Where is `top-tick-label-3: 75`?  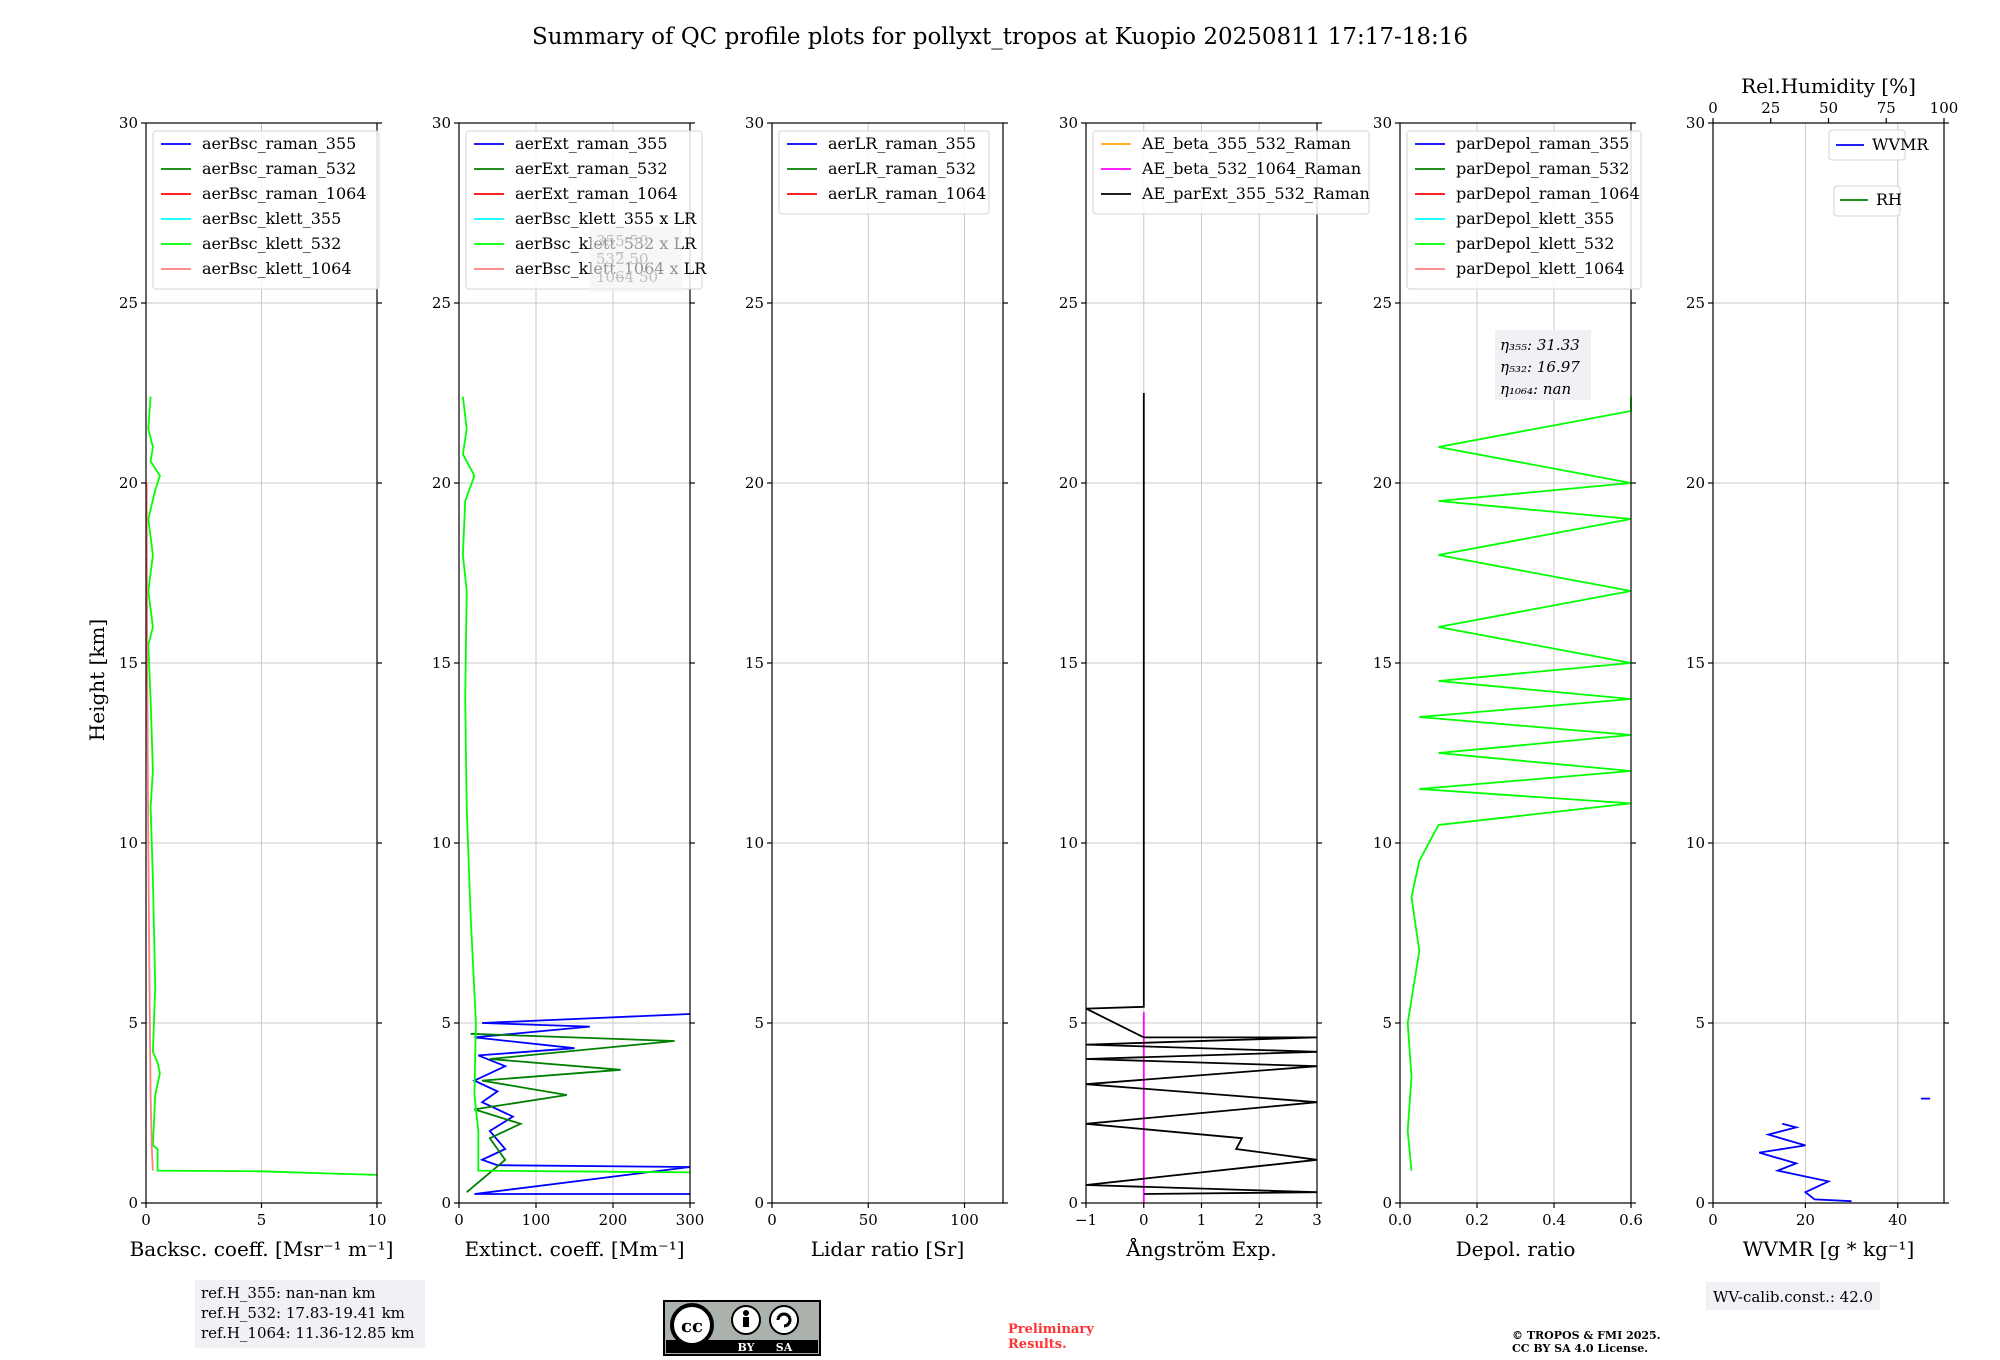
top-tick-label-3: 75 is located at coordinates (1886, 108).